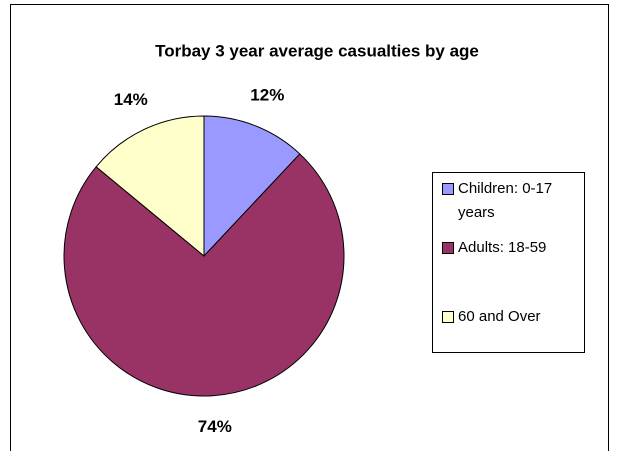  Describe the element at coordinates (131, 99) in the screenshot. I see `data-label: 14%` at that location.